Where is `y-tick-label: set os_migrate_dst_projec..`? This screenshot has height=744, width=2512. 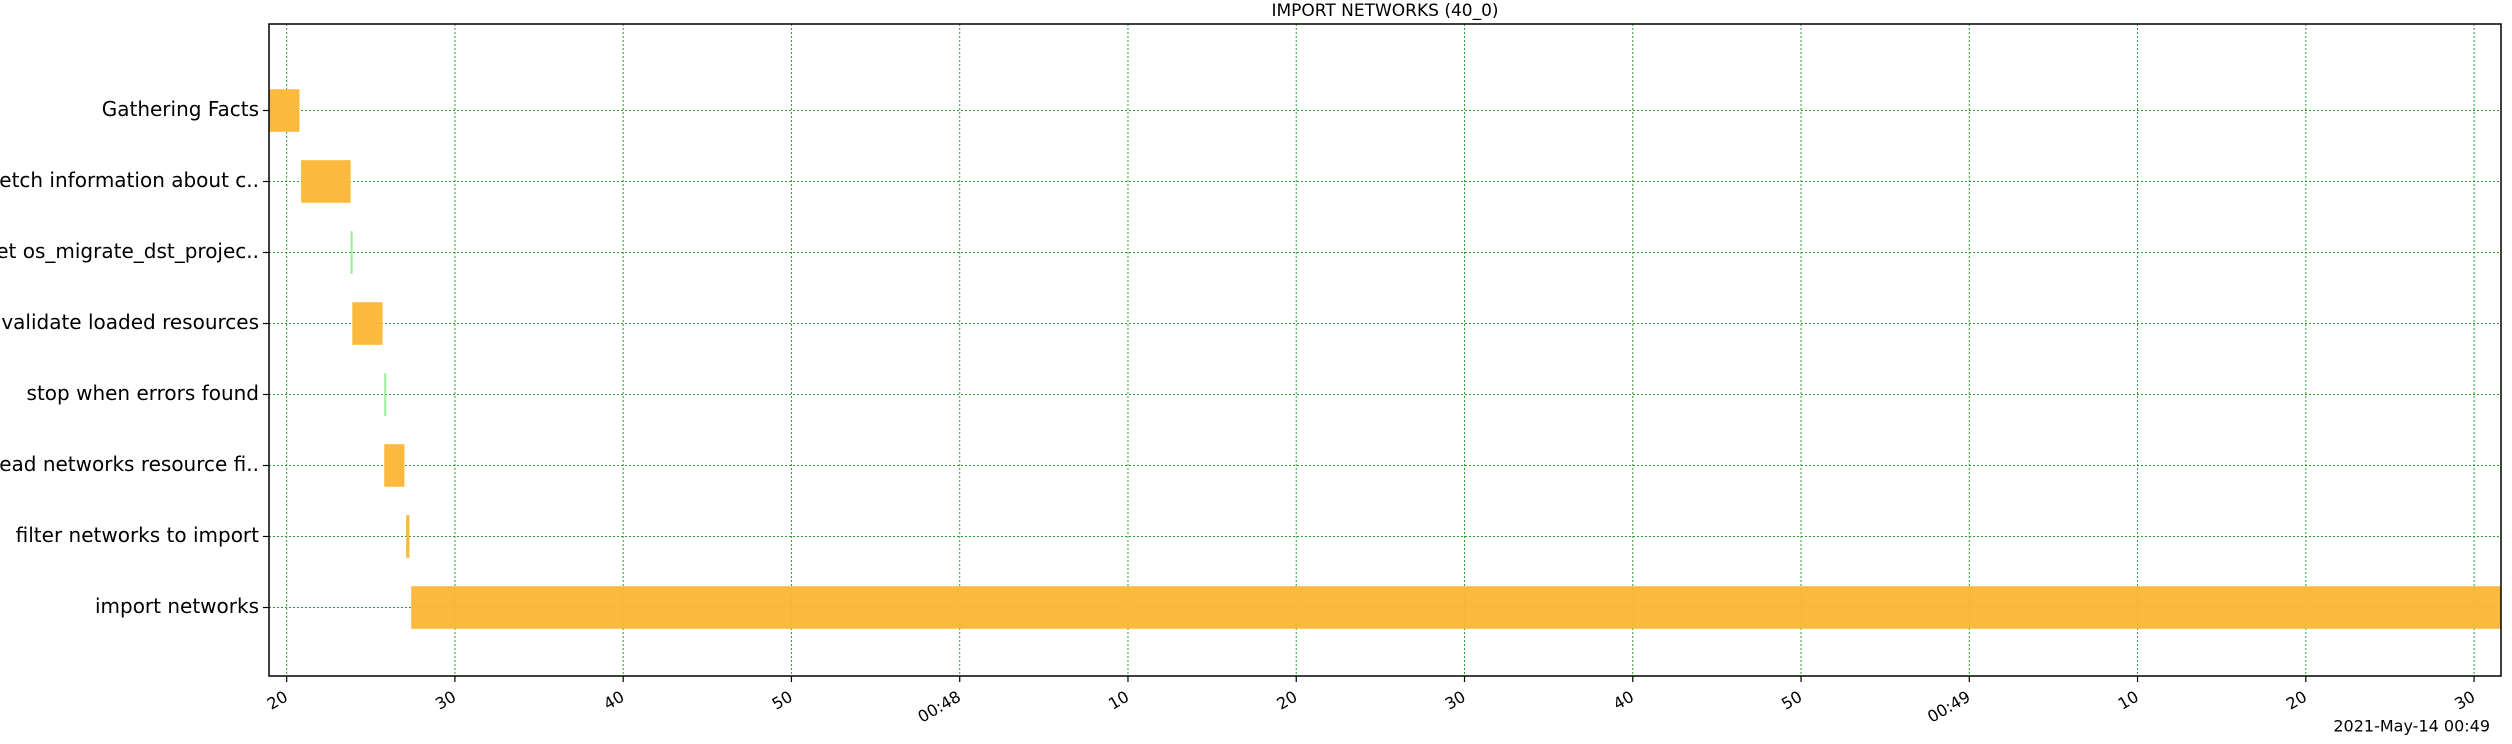 y-tick-label: set os_migrate_dst_projec.. is located at coordinates (129, 251).